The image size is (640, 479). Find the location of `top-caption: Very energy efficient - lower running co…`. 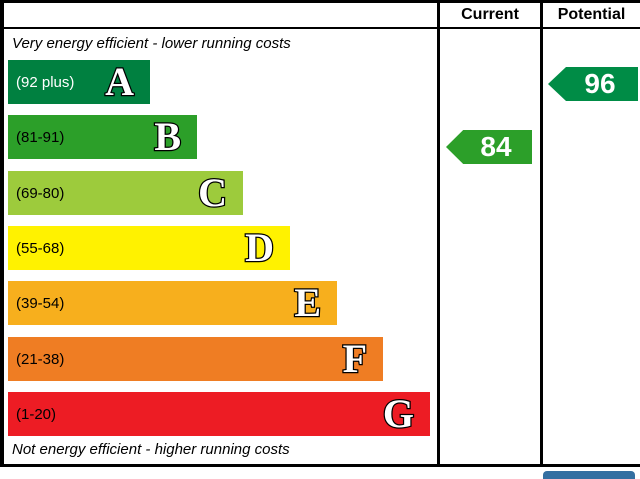

top-caption: Very energy efficient - lower running co… is located at coordinates (151, 43).